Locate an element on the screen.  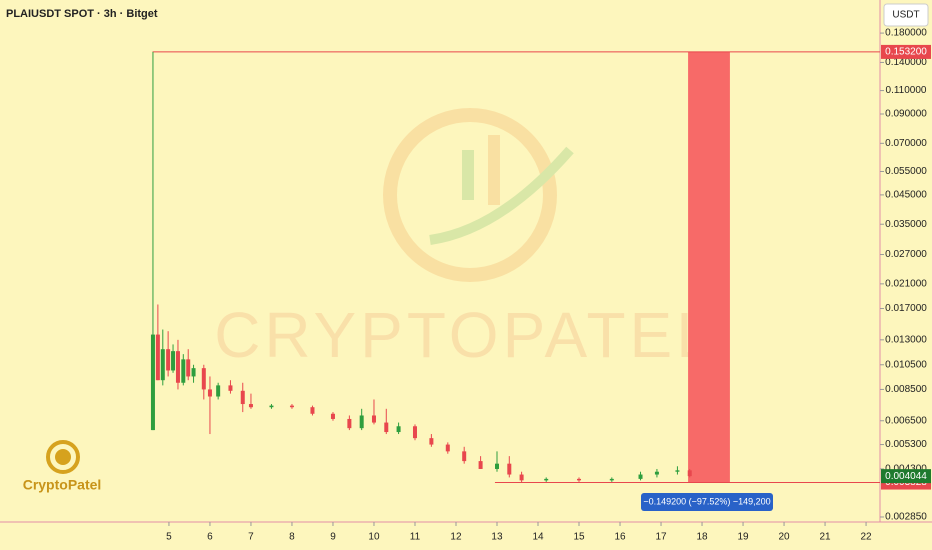
watermark-text: CRYPTOPATEL is located at coordinates (465, 335).